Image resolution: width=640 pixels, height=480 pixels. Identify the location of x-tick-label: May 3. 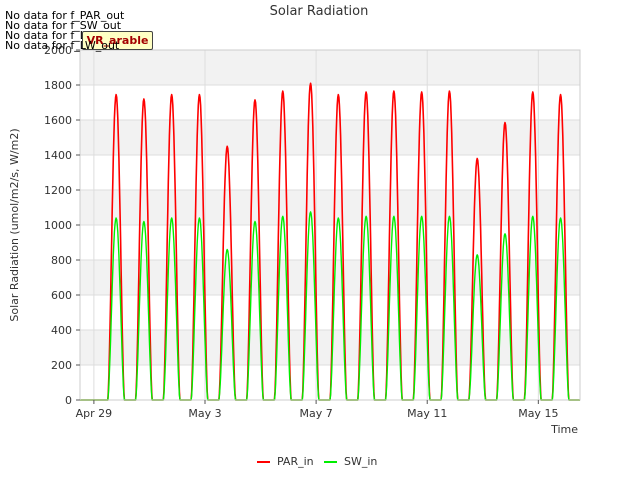
(204, 413).